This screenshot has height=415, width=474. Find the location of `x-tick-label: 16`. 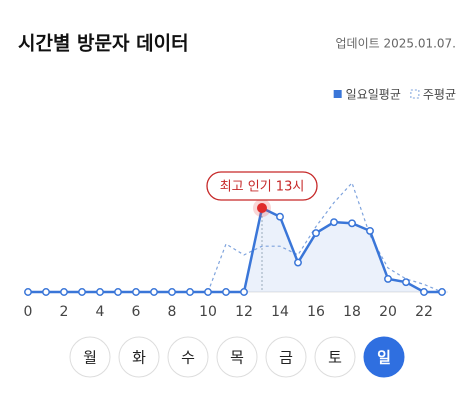

x-tick-label: 16 is located at coordinates (316, 312).